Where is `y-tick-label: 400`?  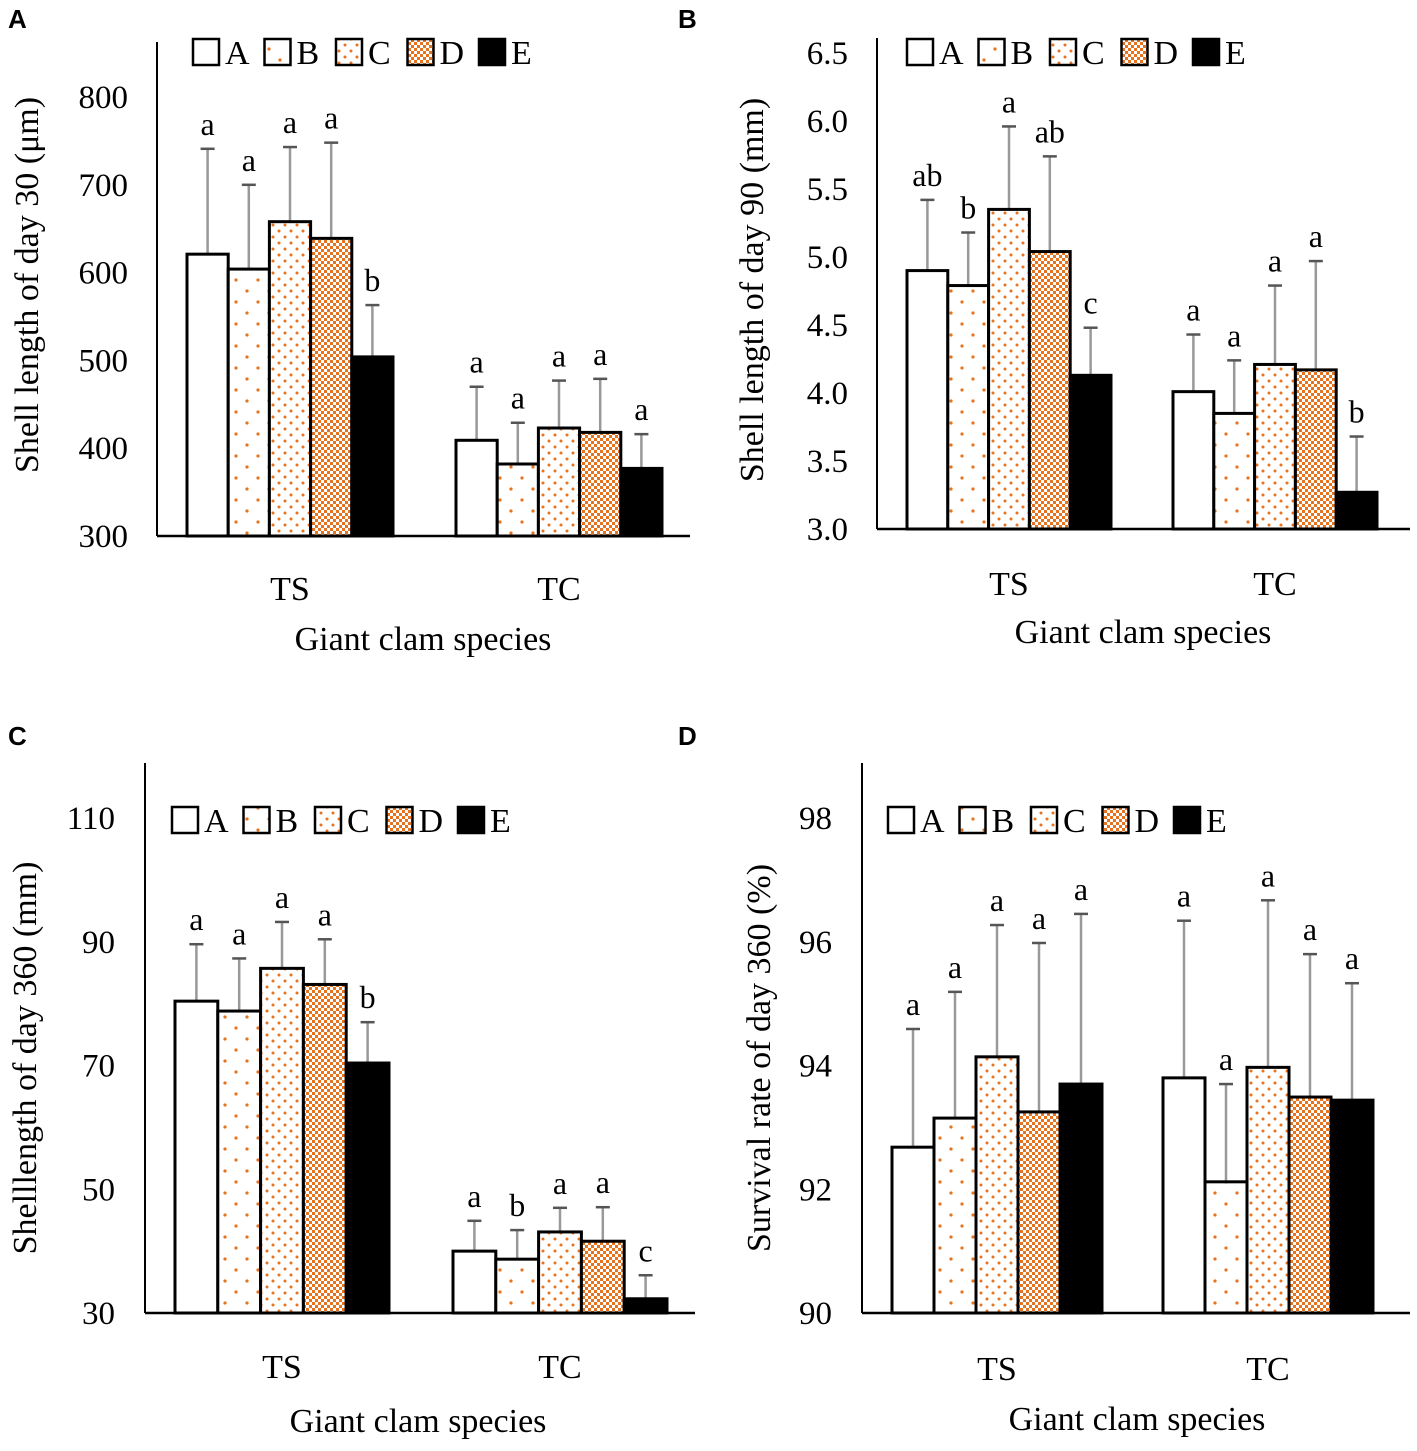
y-tick-label: 400 is located at coordinates (104, 449).